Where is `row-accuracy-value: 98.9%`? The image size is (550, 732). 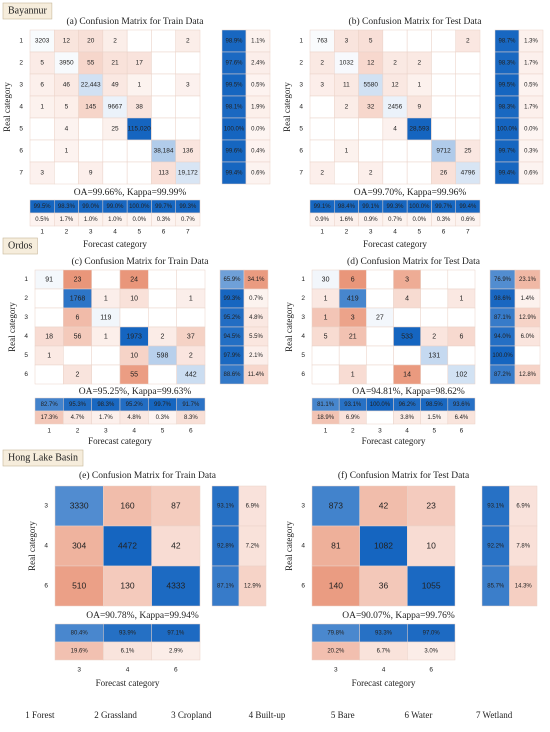
row-accuracy-value: 98.9% is located at coordinates (234, 42).